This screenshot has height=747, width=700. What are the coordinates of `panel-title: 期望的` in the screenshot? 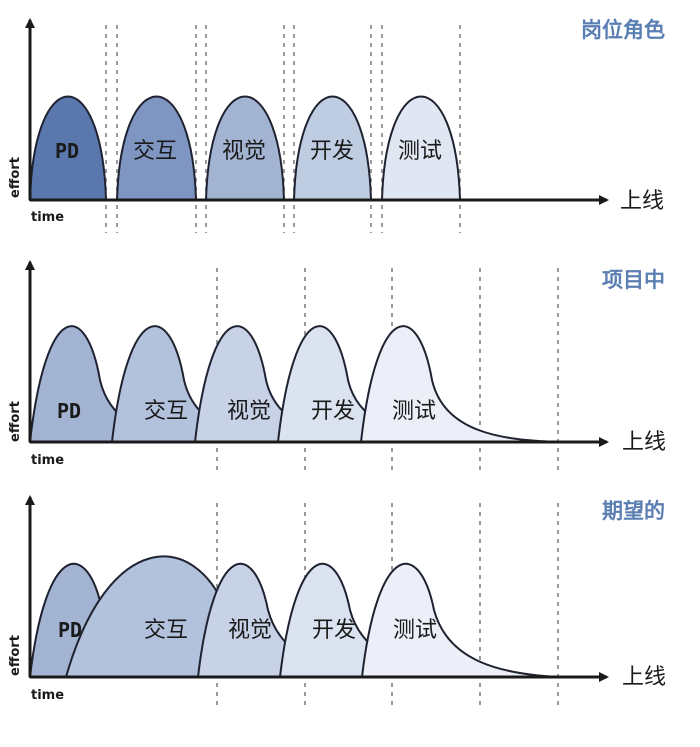 It's located at (633, 511).